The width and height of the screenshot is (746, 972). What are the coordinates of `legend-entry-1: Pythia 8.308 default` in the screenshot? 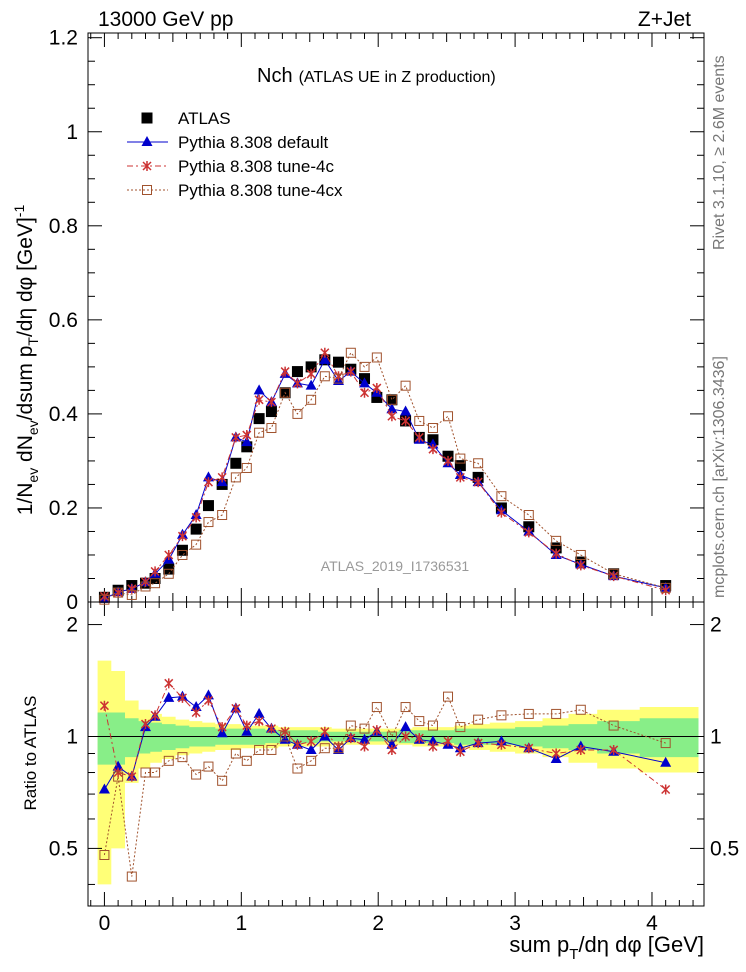 It's located at (228, 142).